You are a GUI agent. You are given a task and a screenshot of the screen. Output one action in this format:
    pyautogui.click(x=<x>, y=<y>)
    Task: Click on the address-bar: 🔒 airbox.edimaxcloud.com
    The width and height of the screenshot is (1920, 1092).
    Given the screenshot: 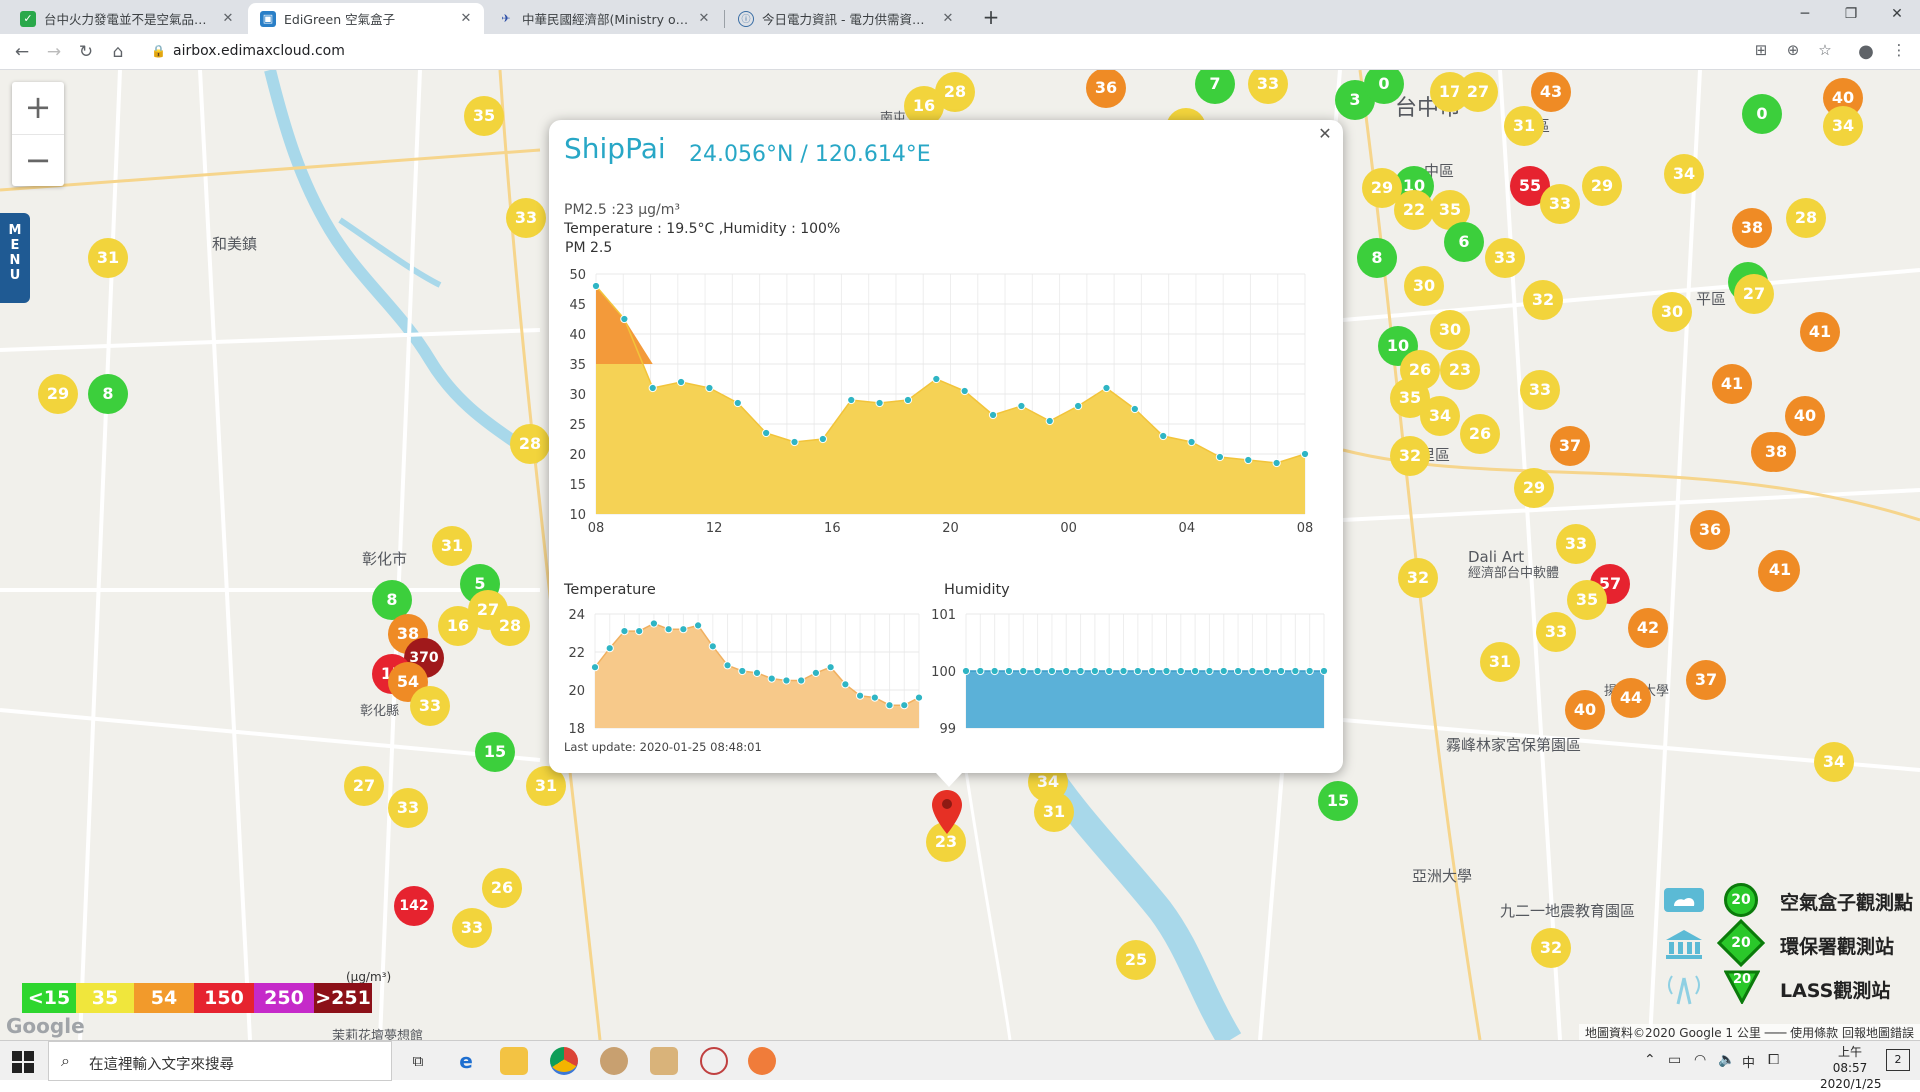 What is the action you would take?
    pyautogui.click(x=972, y=52)
    